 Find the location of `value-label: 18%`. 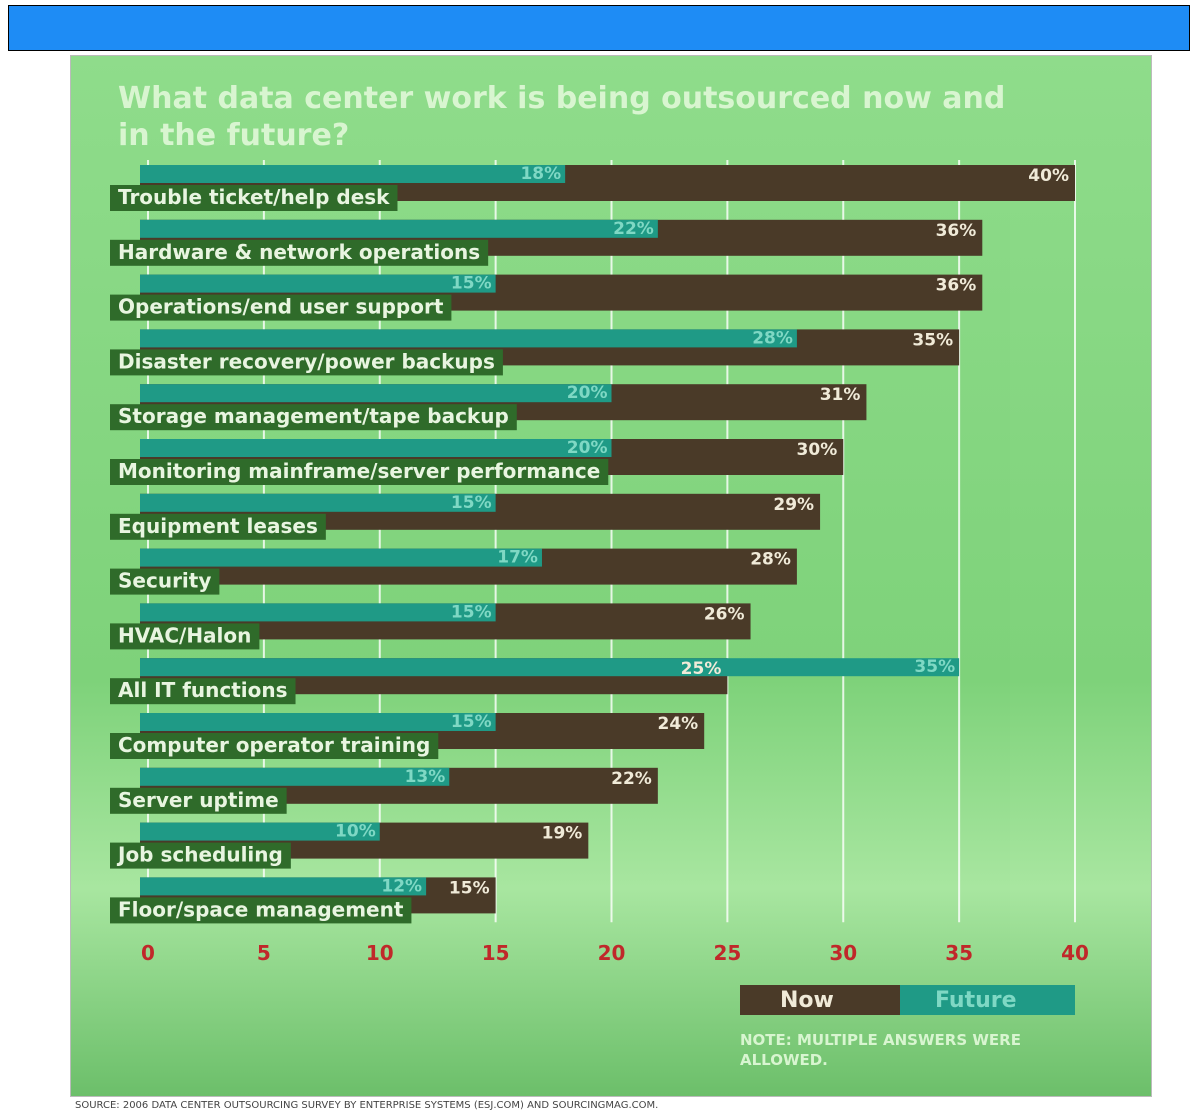

value-label: 18% is located at coordinates (540, 174).